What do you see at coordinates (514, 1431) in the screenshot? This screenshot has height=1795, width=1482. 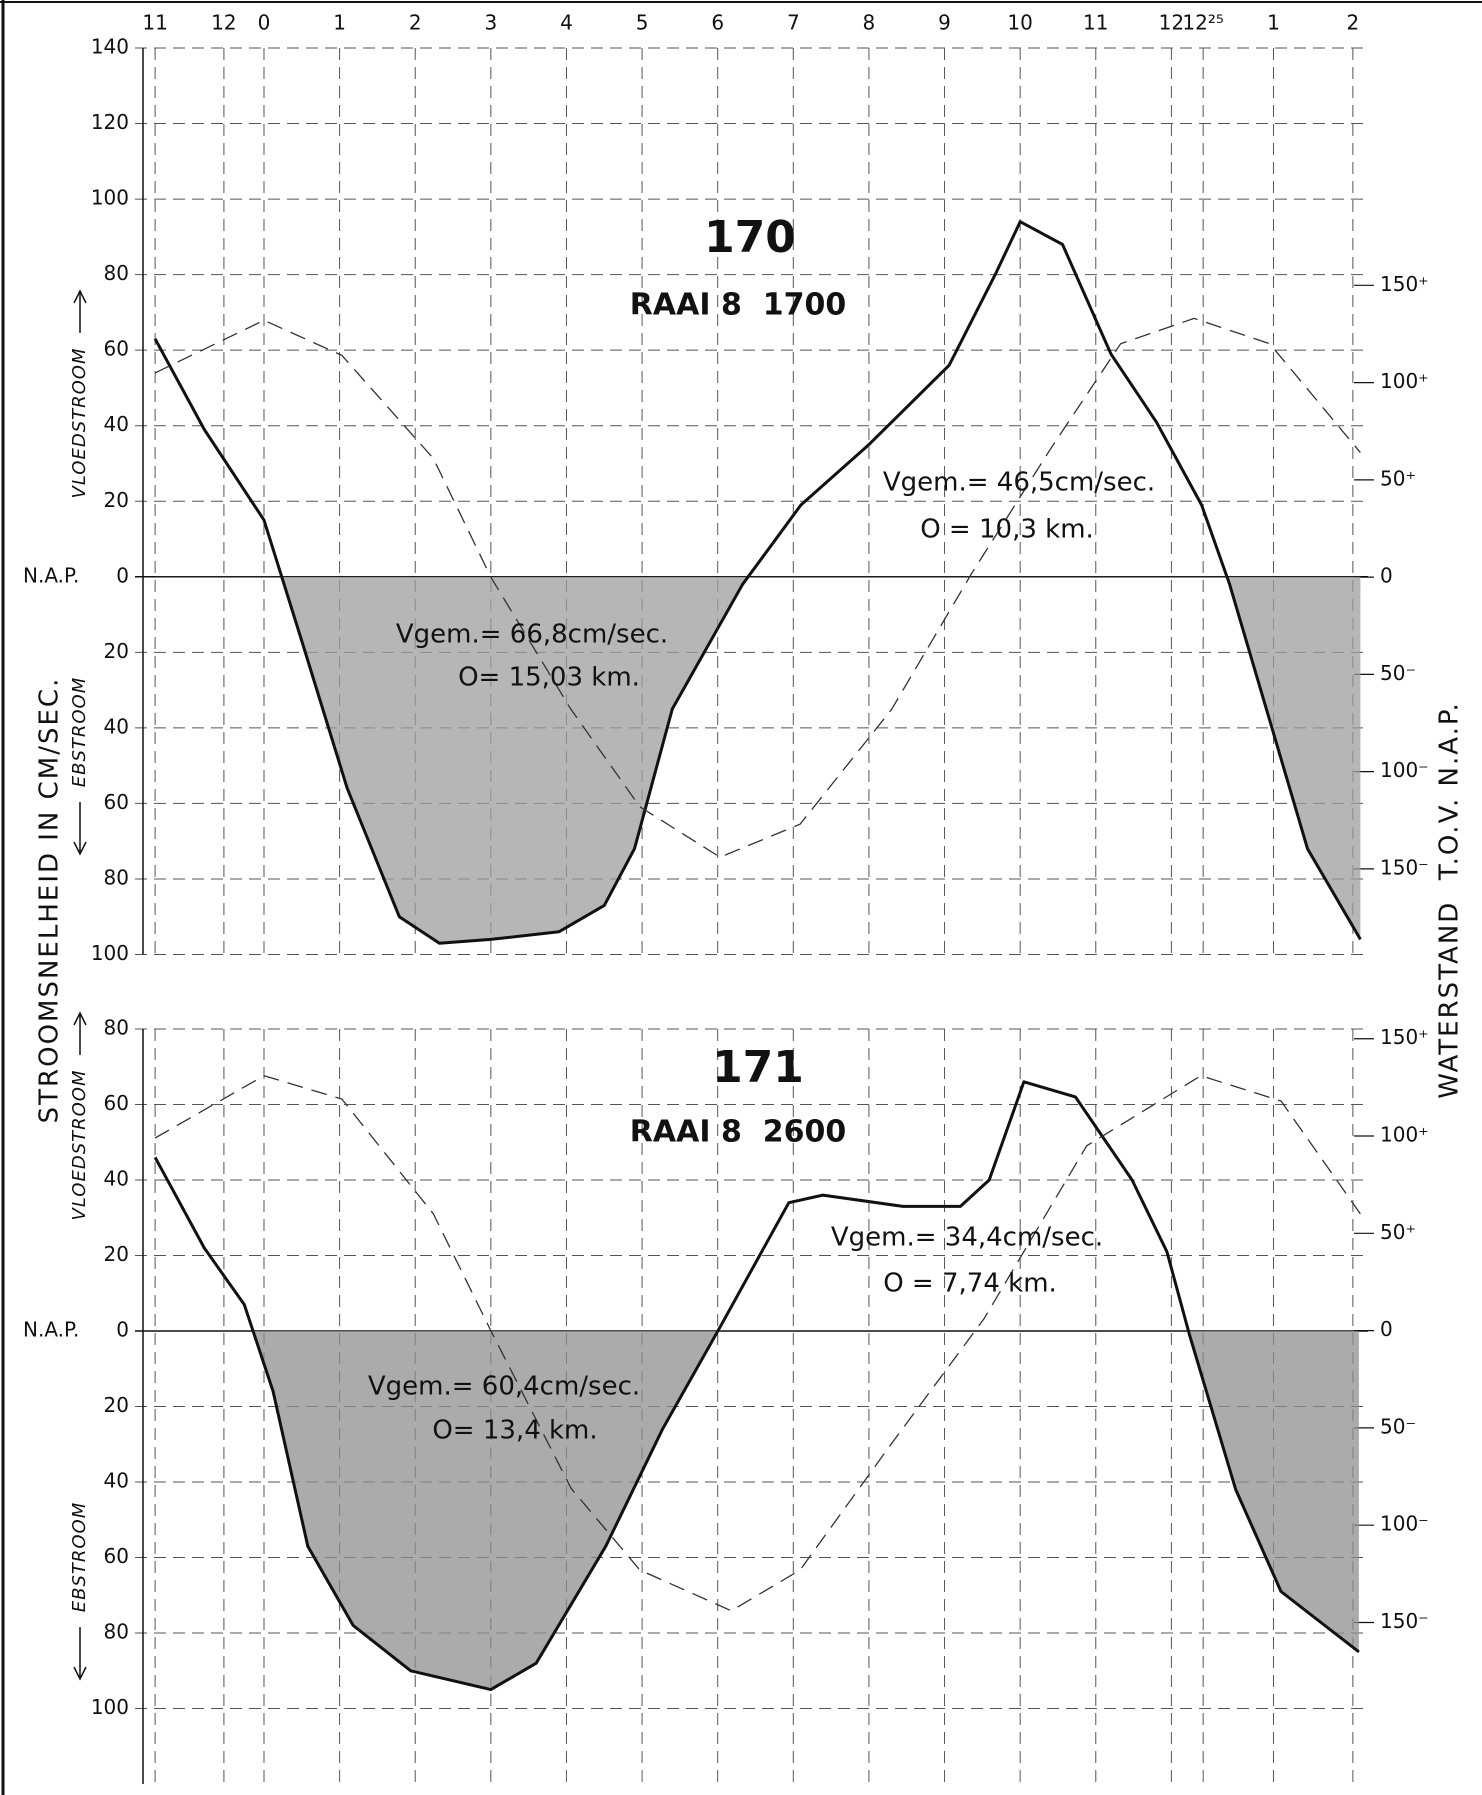 I see `ebb-note: O= 13,4 km.` at bounding box center [514, 1431].